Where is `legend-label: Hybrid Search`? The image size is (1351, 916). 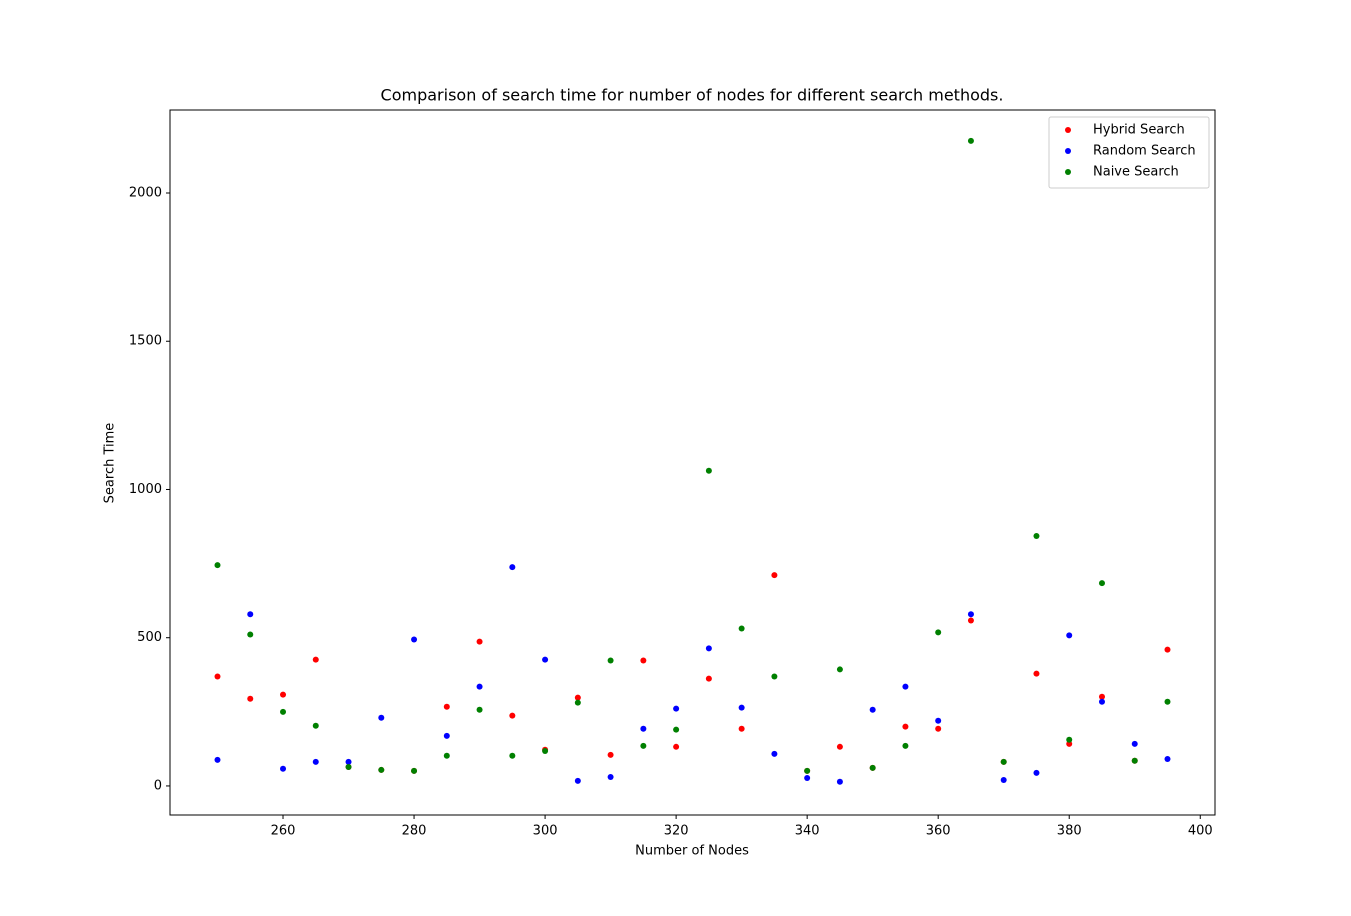
legend-label: Hybrid Search is located at coordinates (1139, 130).